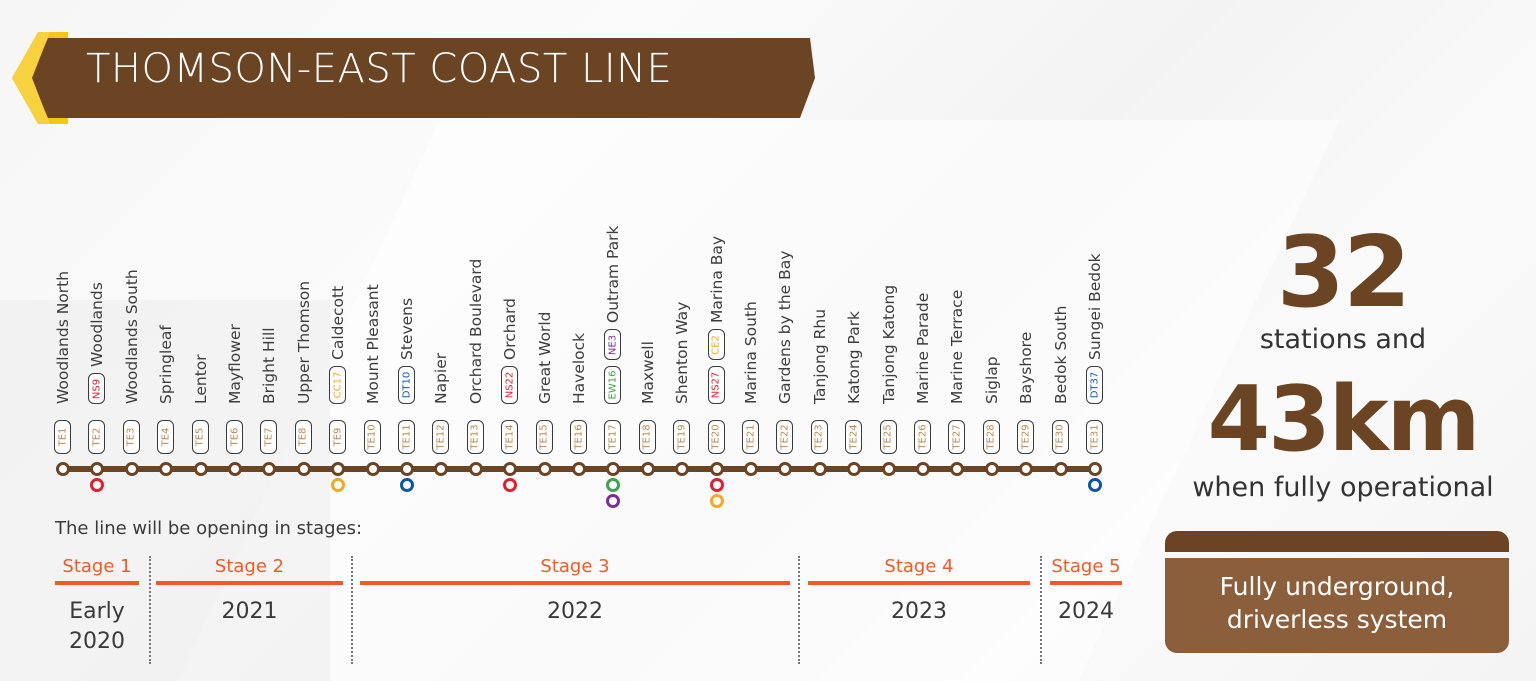 This screenshot has height=681, width=1536. I want to click on interchange-code: EW16, so click(613, 385).